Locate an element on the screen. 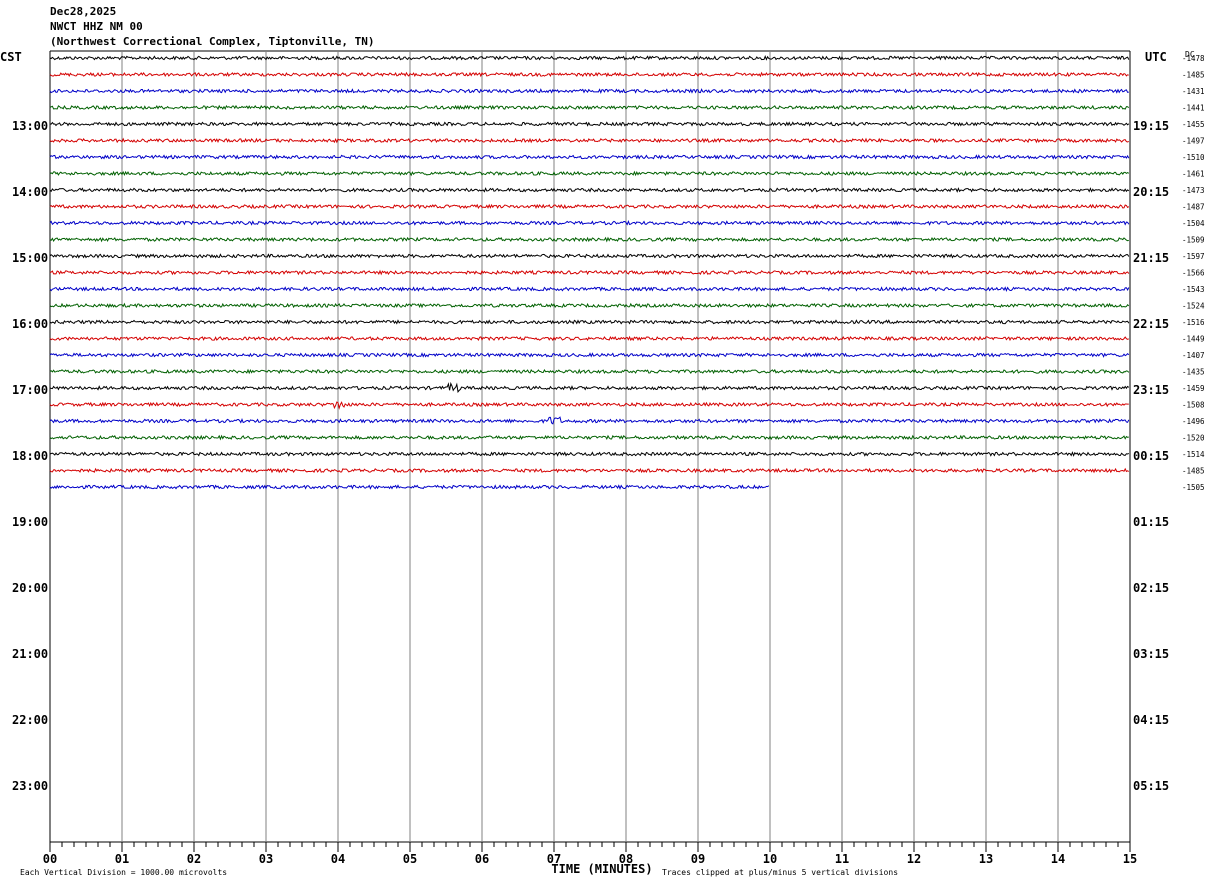 This screenshot has height=886, width=1210. left-hour-label: 19:00 is located at coordinates (30, 522).